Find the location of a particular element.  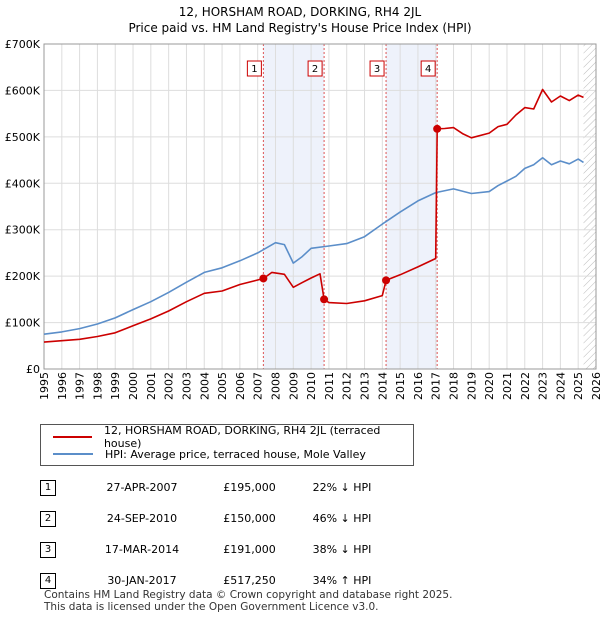

x-tick-label: 1996 is located at coordinates (62, 386).